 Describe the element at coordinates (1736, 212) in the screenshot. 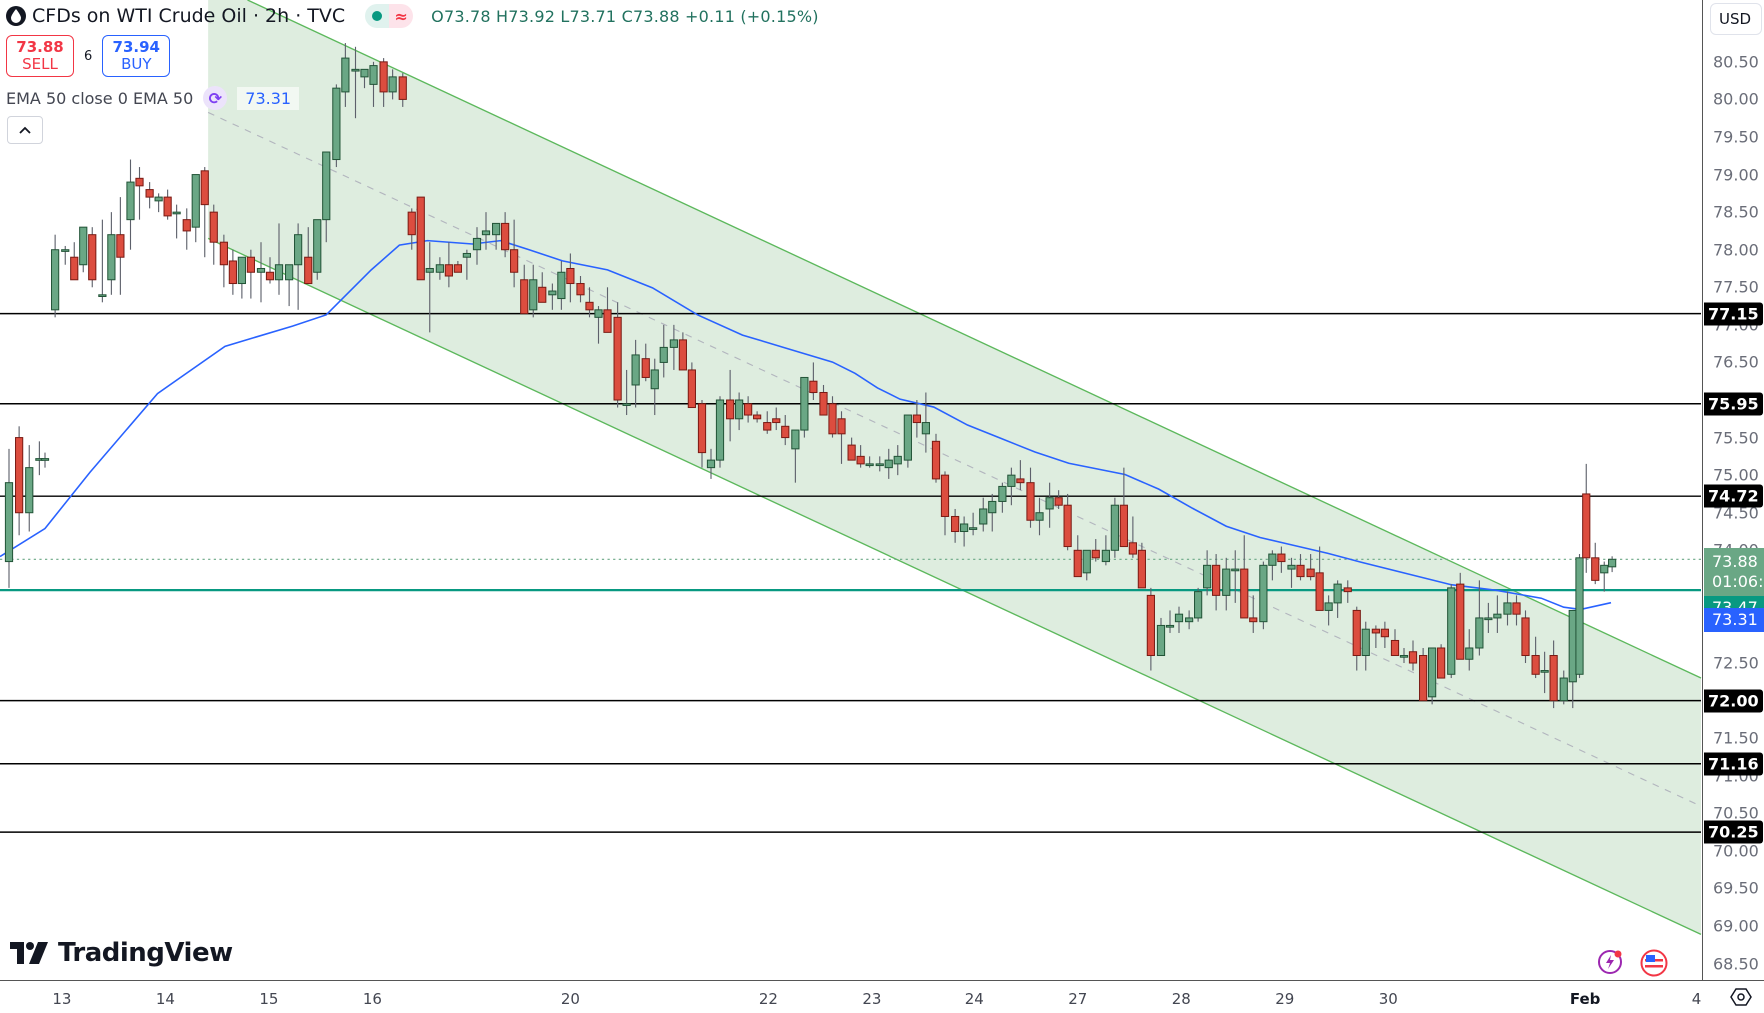

I see `price-tick: 78.50` at that location.